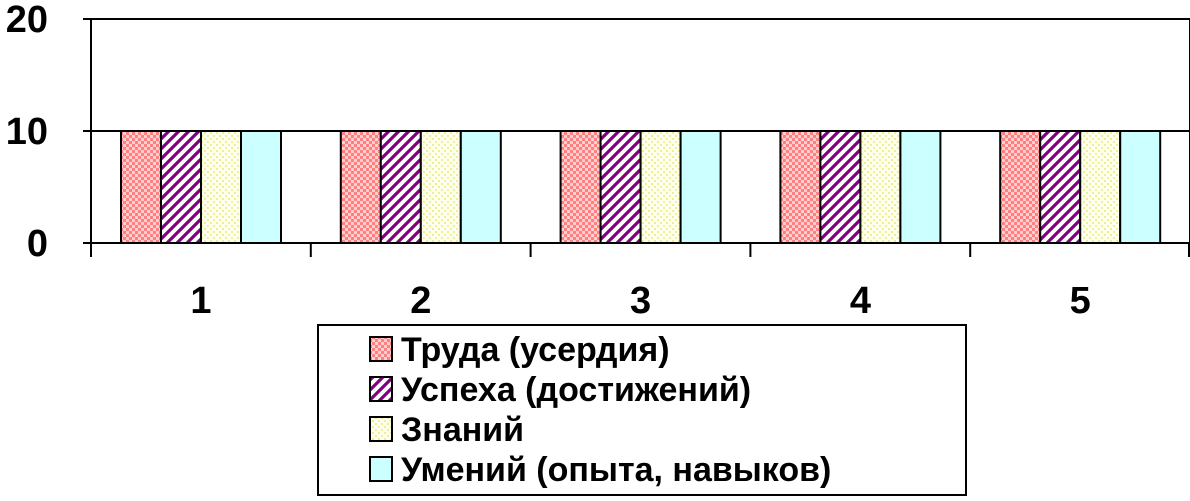  I want to click on x-tick-labels: 1 2 3 4 5, so click(640, 282).